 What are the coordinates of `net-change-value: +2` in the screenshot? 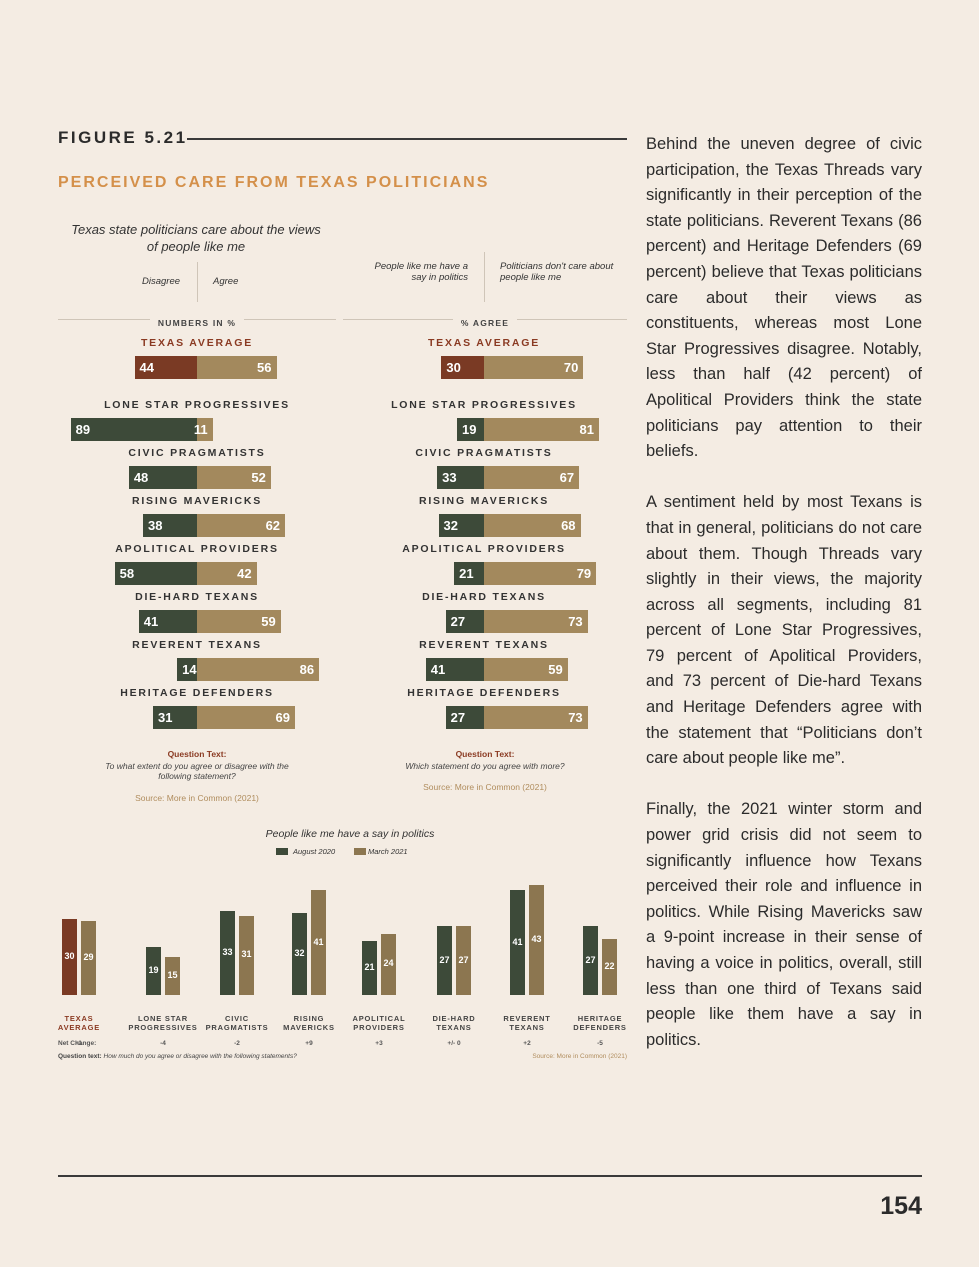 It's located at (527, 1043).